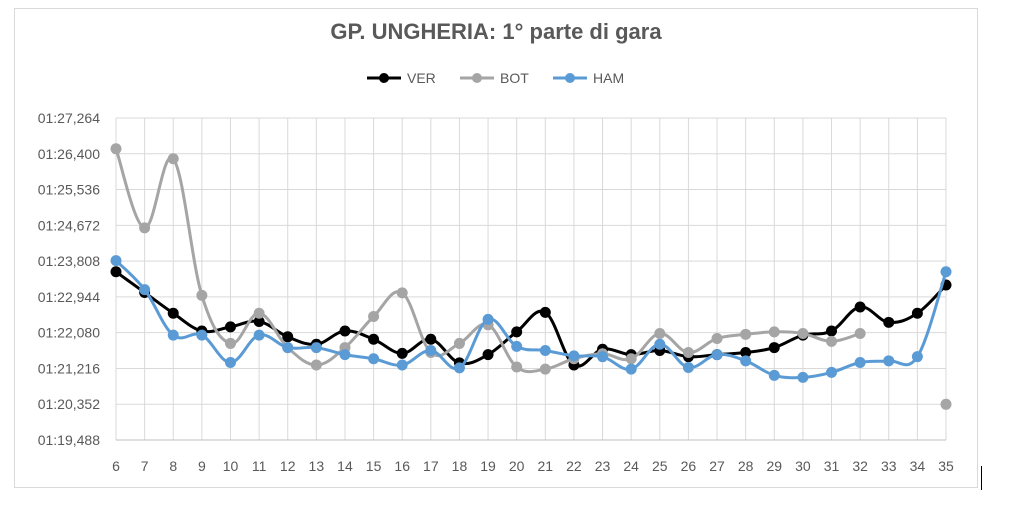 This screenshot has height=510, width=1024. Describe the element at coordinates (69, 225) in the screenshot. I see `y-tick-label: 01:24,672` at that location.